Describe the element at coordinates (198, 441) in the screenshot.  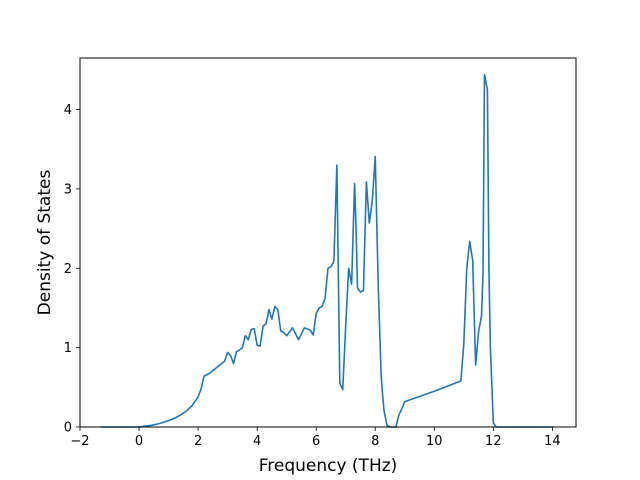
I see `x-tick-label: 2` at that location.